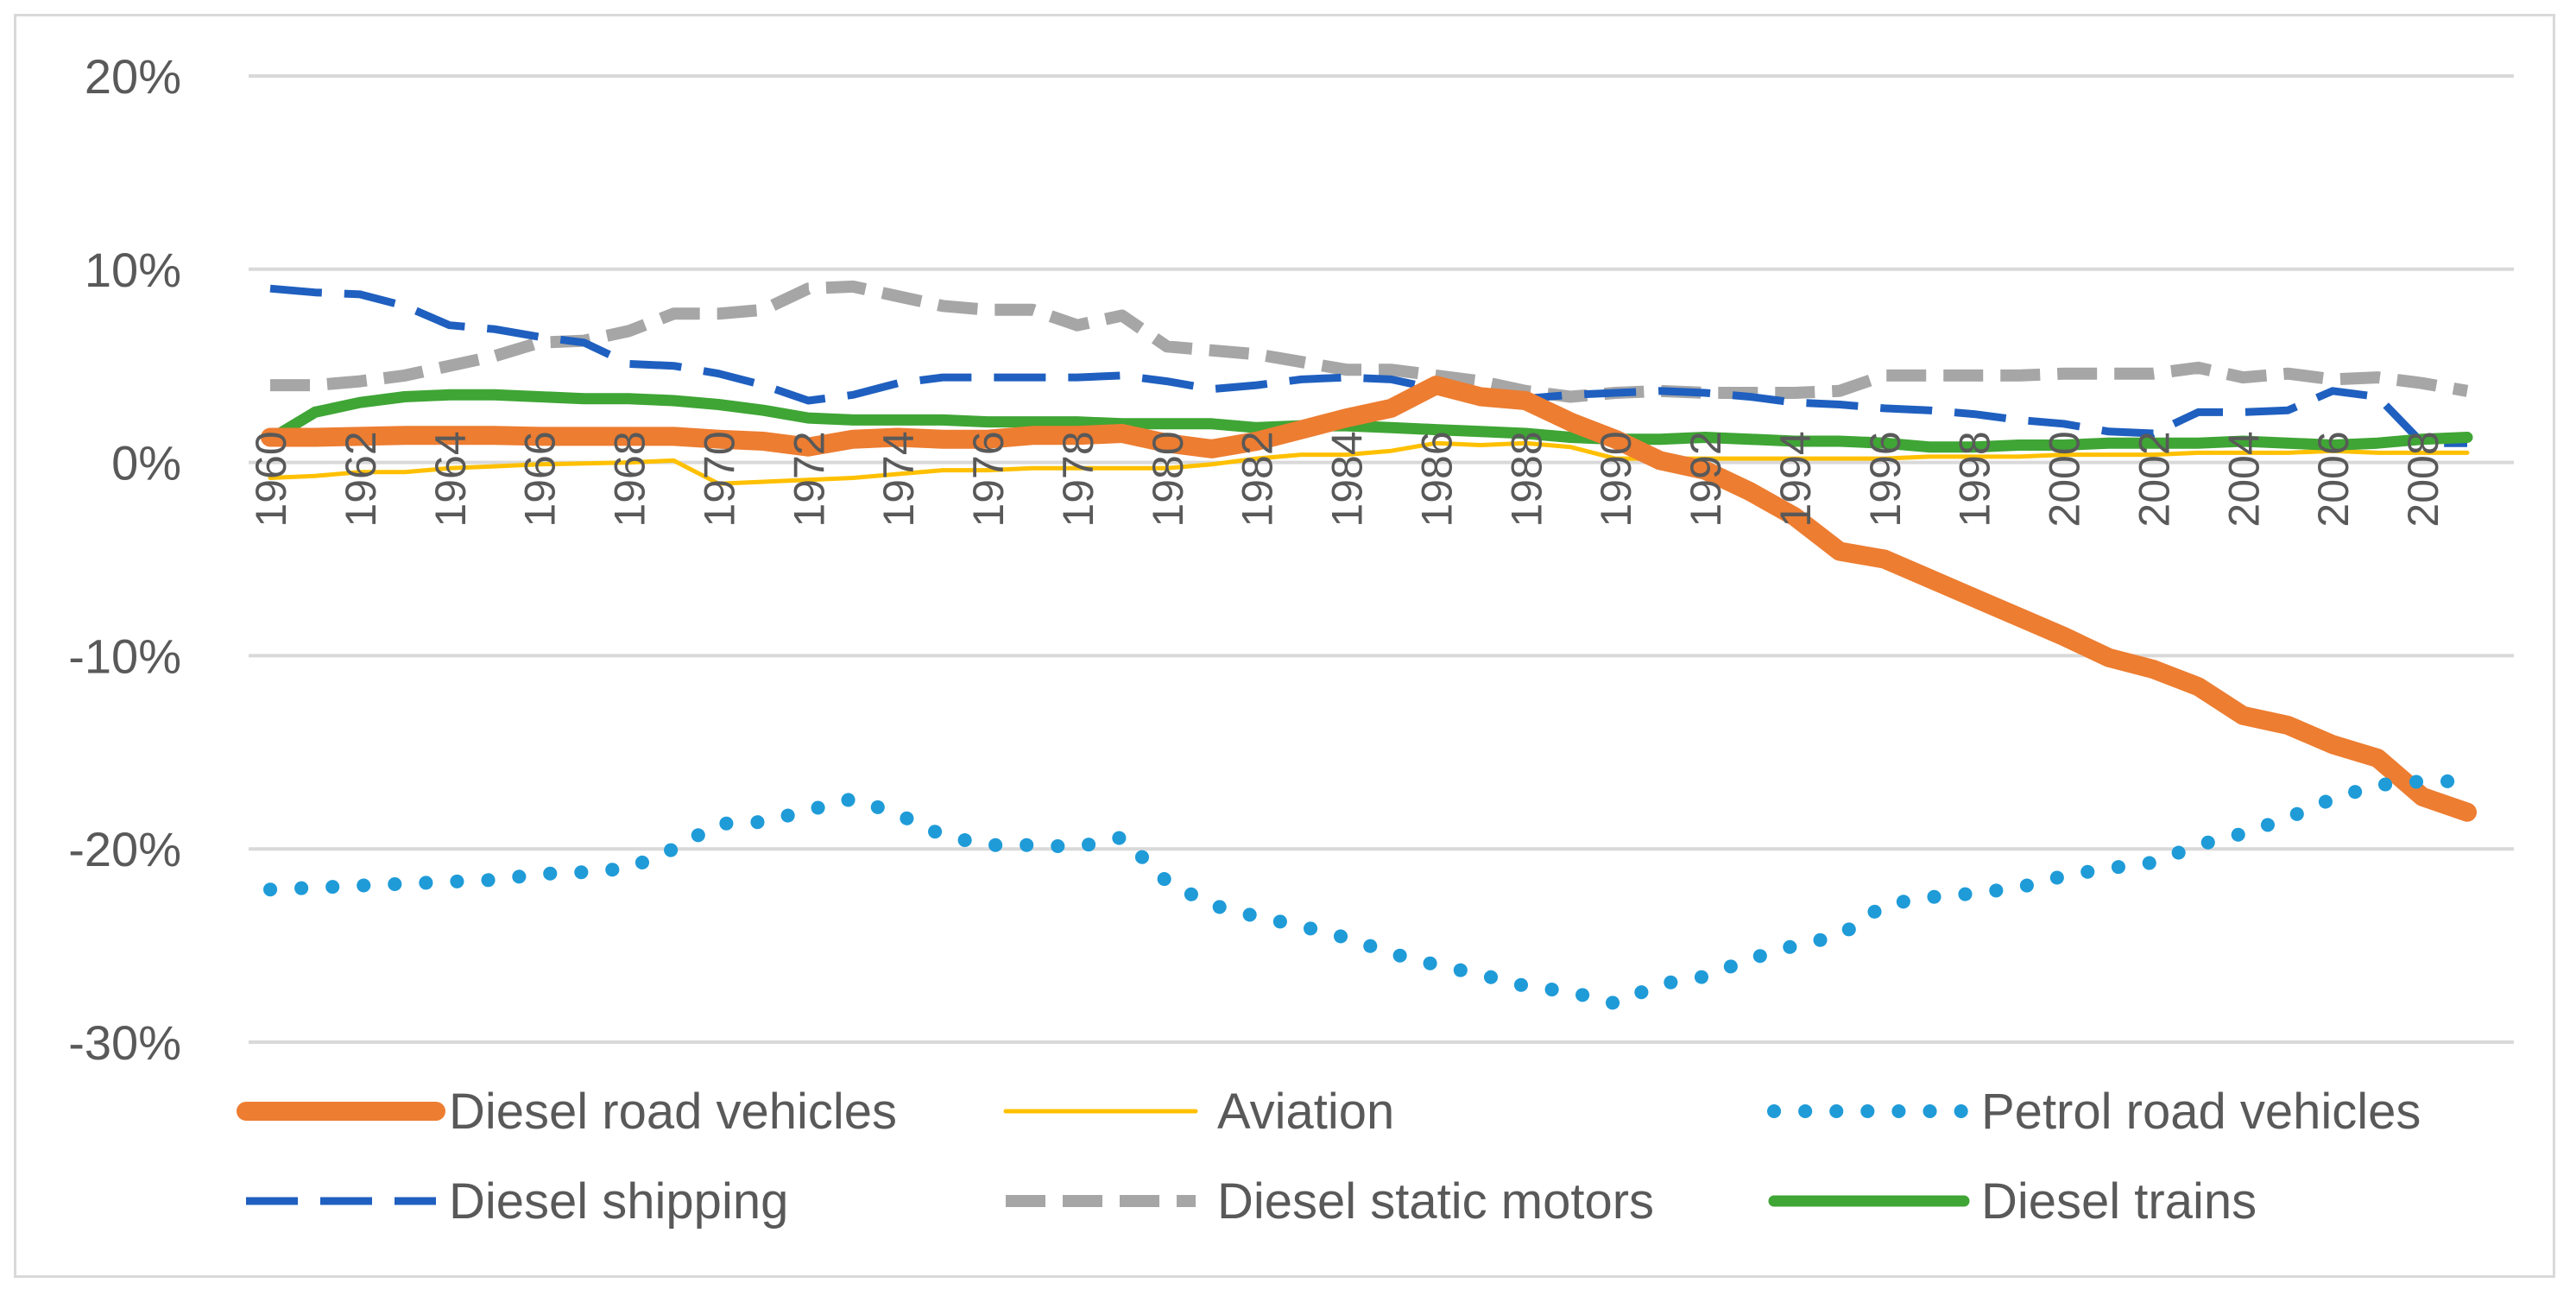 The width and height of the screenshot is (2576, 1296). What do you see at coordinates (540, 479) in the screenshot?
I see `x-tick-label: 1966` at bounding box center [540, 479].